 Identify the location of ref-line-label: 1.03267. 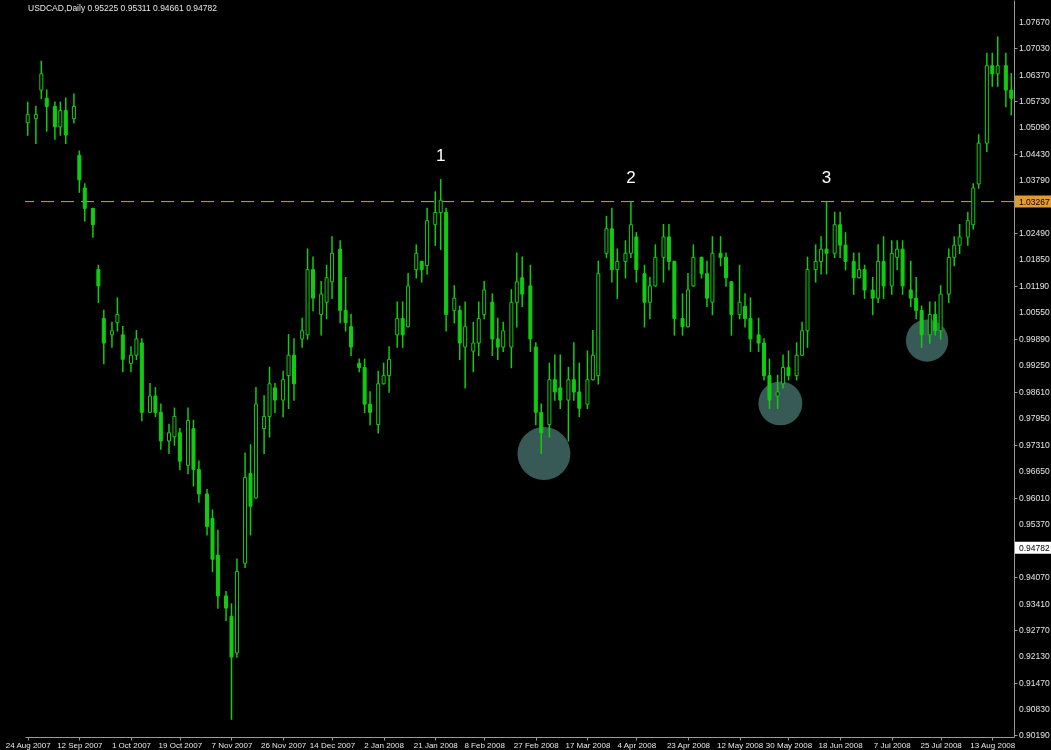
(1034, 201).